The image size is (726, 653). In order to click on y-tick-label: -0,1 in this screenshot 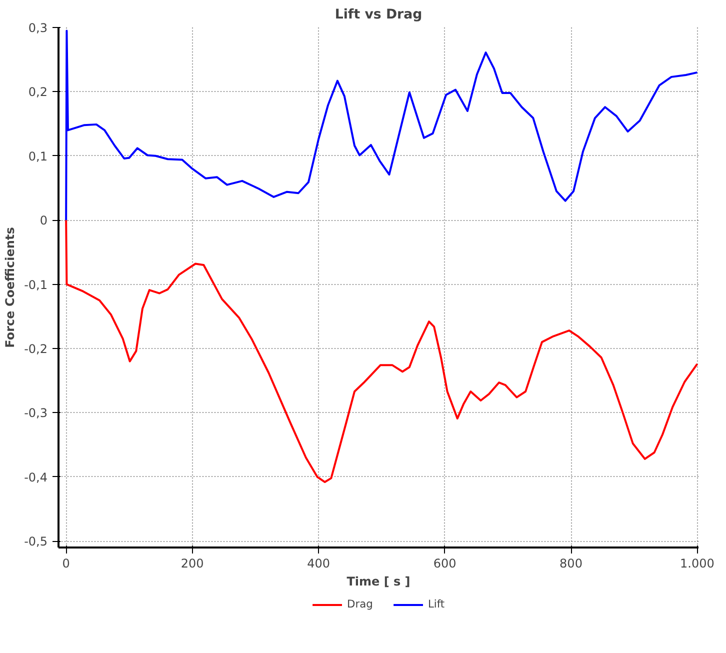, I will do `click(36, 285)`.